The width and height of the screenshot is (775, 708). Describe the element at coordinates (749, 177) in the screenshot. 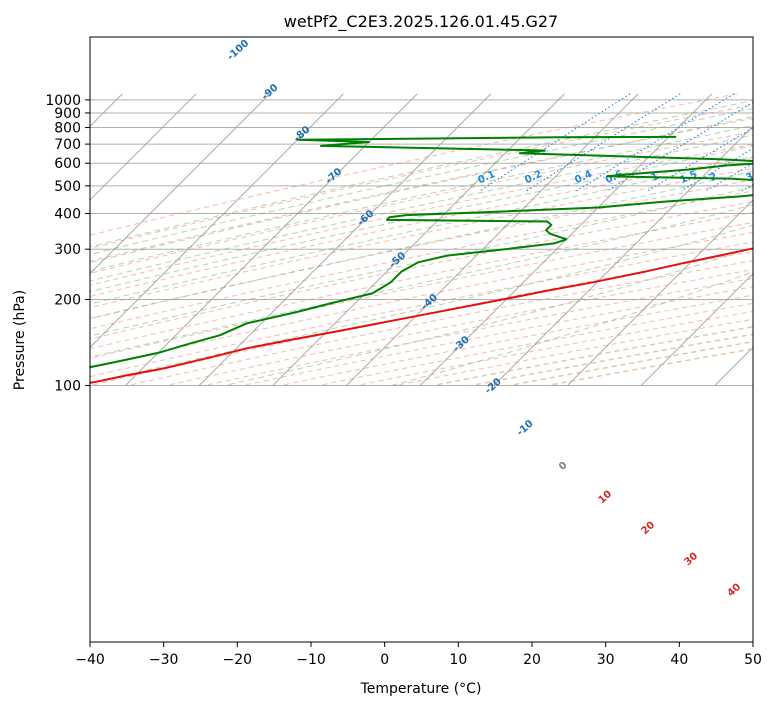

I see `mixing-ratio-label: 3` at that location.